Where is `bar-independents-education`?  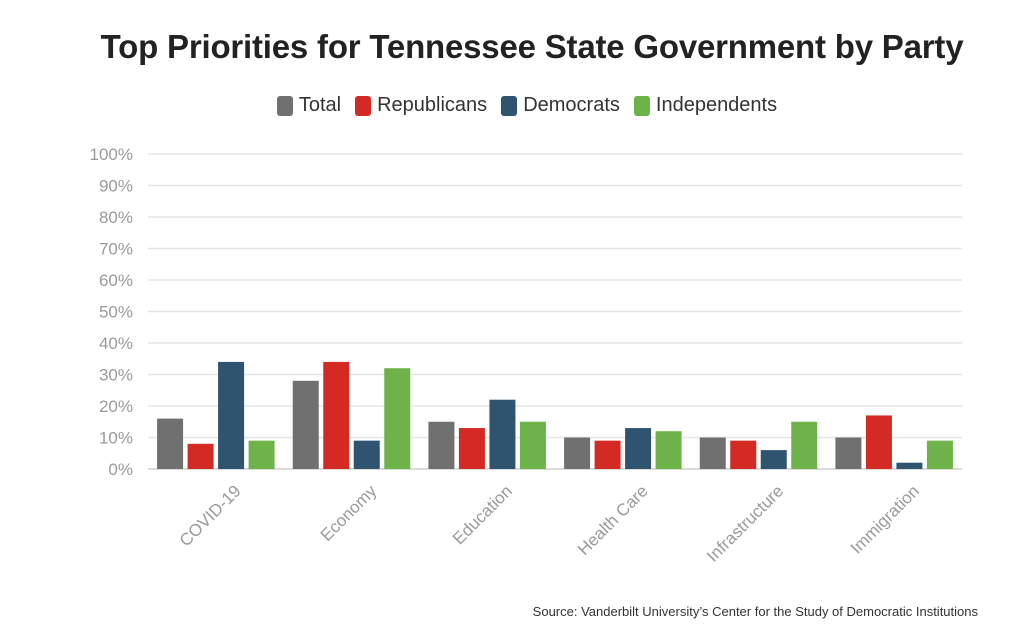 bar-independents-education is located at coordinates (532, 445).